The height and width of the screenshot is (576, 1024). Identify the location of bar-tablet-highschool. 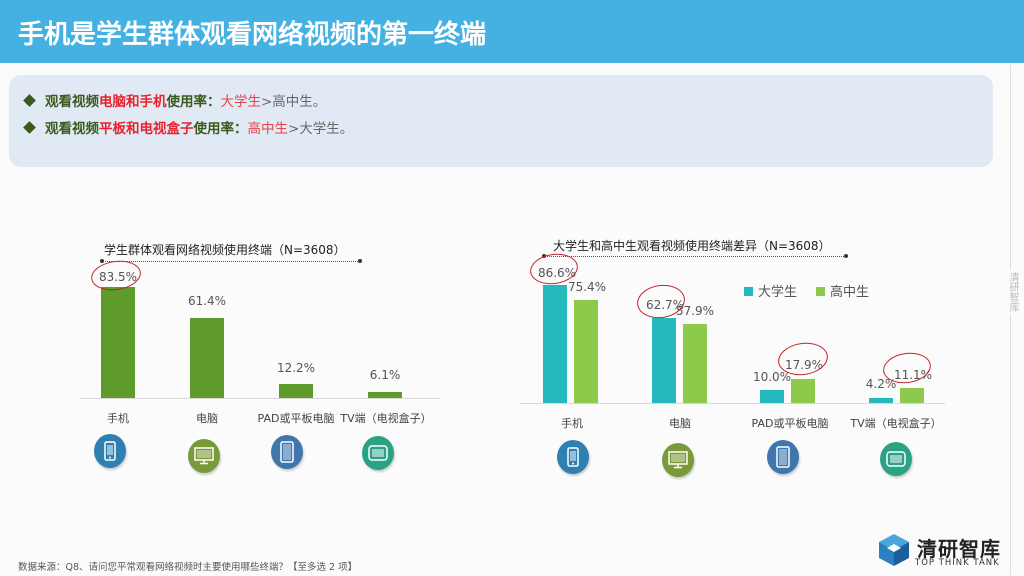
(803, 391).